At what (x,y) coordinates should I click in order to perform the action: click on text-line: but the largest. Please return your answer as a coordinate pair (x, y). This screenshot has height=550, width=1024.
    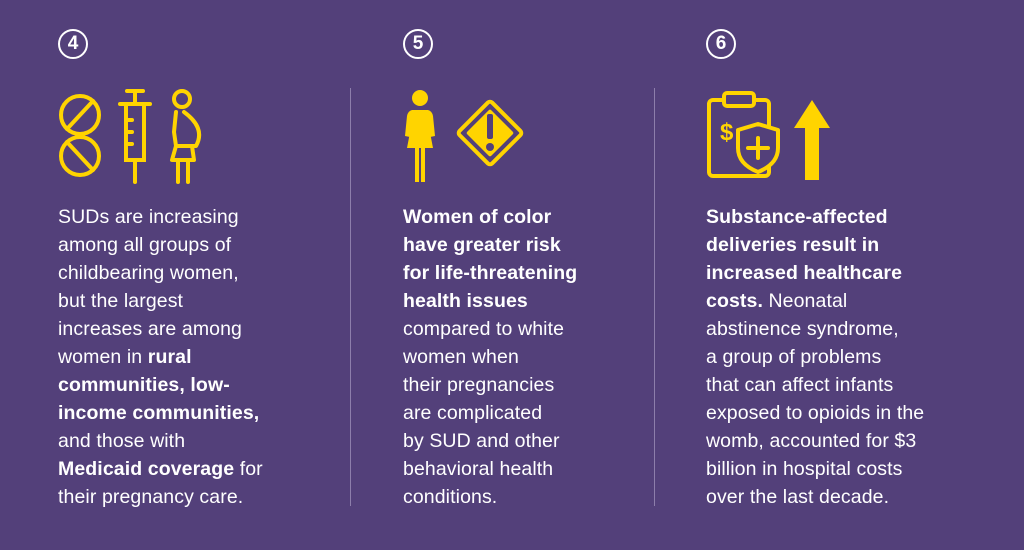
    Looking at the image, I should click on (160, 301).